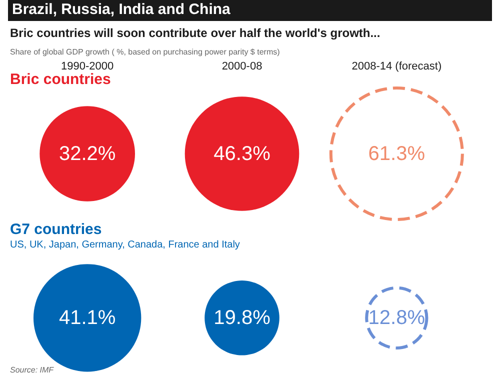  Describe the element at coordinates (60, 79) in the screenshot. I see `series-label: Bric countries` at that location.